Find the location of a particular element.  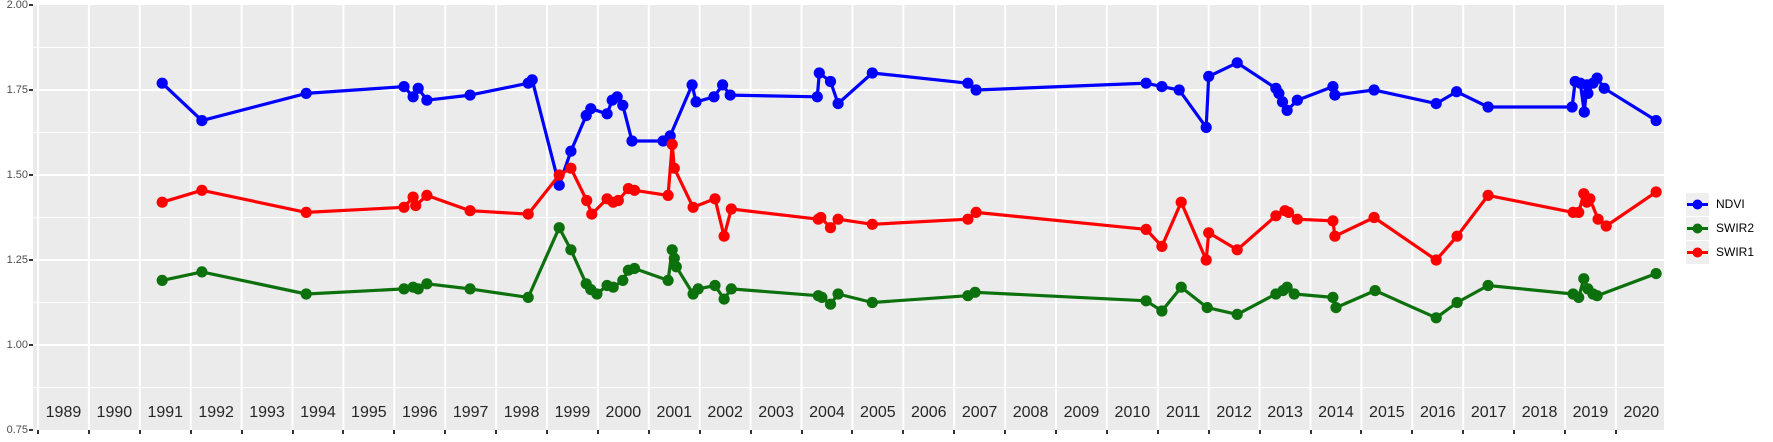

legend-item-swir1: SWIR1 is located at coordinates (1720, 252).